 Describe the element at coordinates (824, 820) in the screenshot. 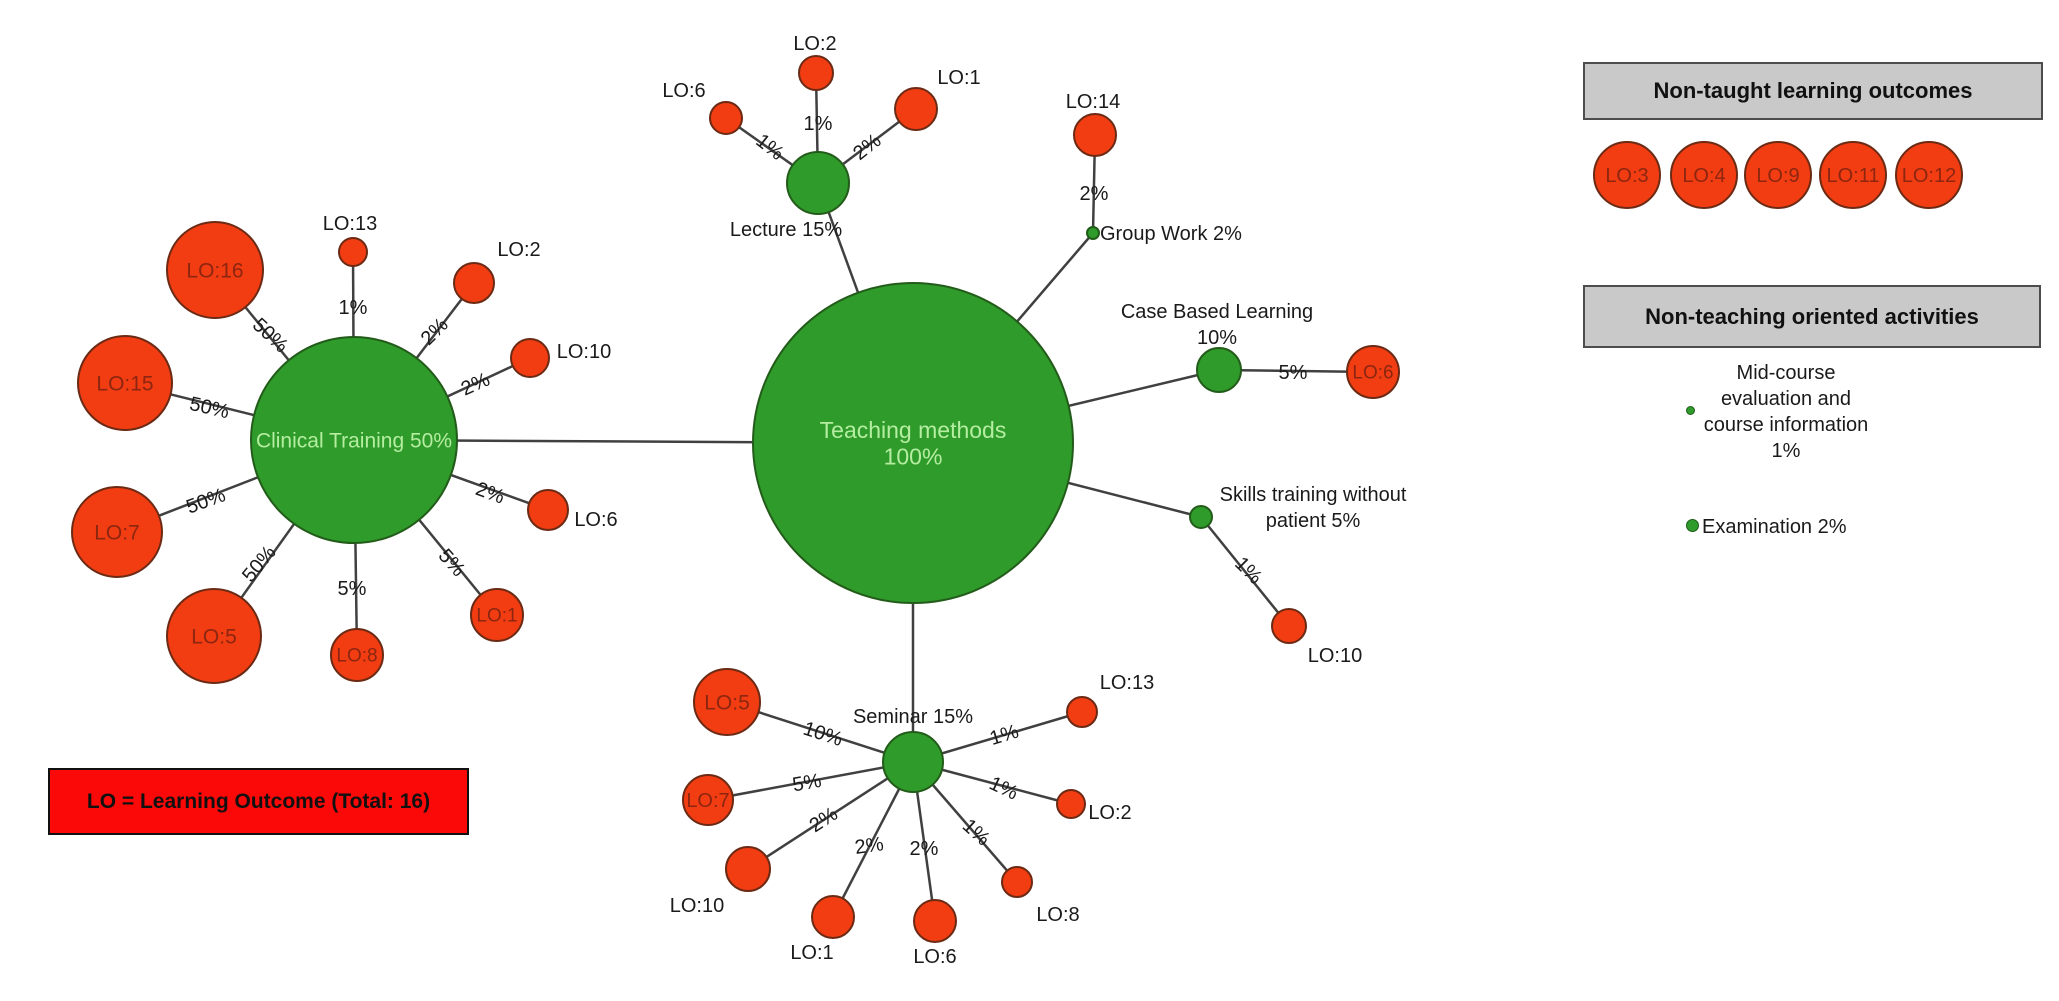

I see `edge-label-seminar-m10: 2%` at that location.